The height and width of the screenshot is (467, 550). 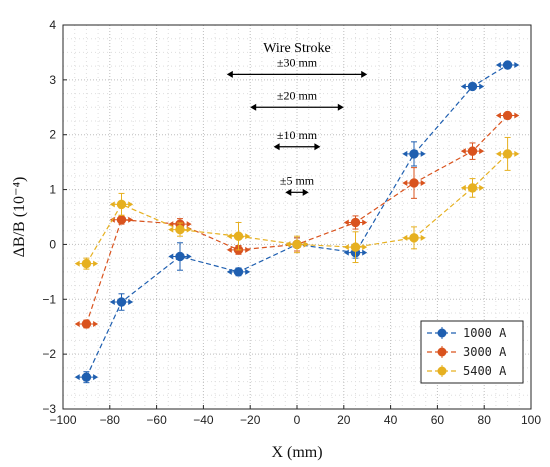 What do you see at coordinates (485, 420) in the screenshot?
I see `x-tick-label: 80` at bounding box center [485, 420].